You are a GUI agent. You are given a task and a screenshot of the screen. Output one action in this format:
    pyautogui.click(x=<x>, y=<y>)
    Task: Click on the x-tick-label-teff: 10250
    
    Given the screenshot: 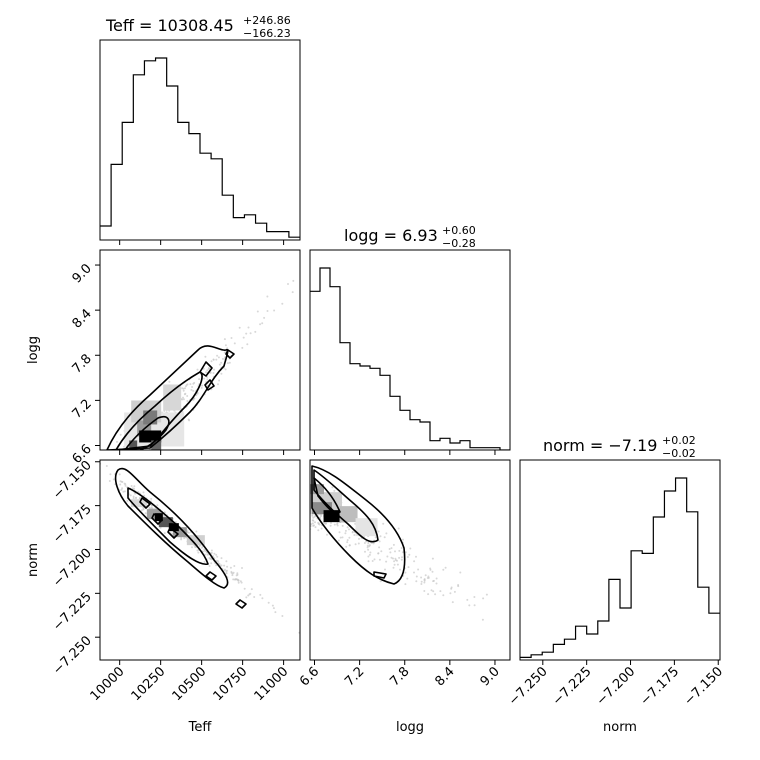 What is the action you would take?
    pyautogui.click(x=149, y=684)
    